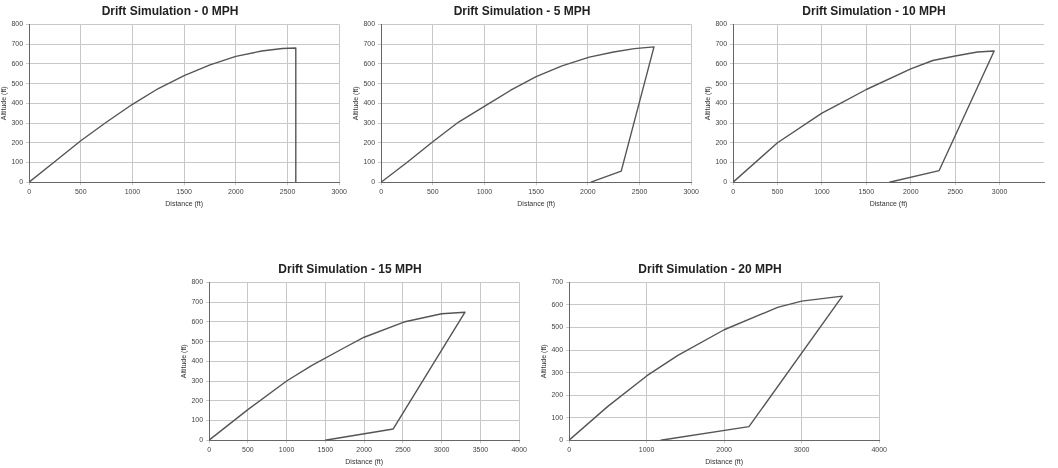  Describe the element at coordinates (874, 10) in the screenshot. I see `chart-title: Drift Simulation - 10 MPH` at that location.